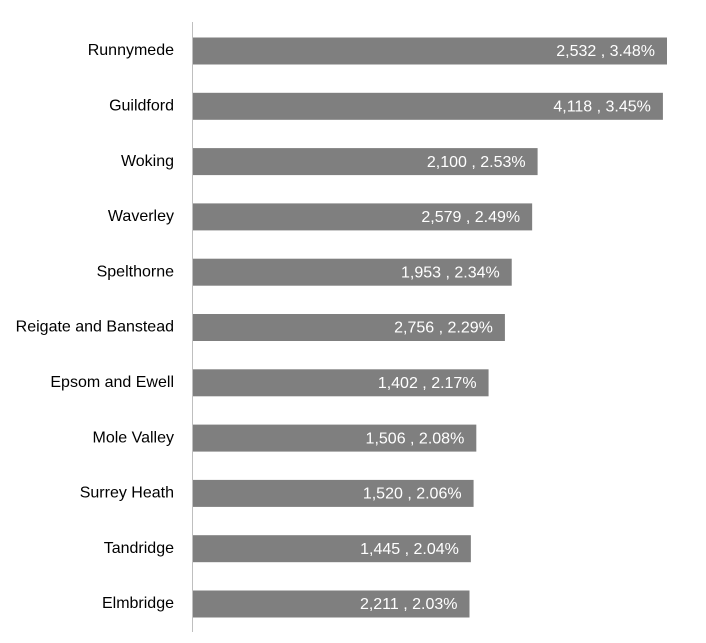 This screenshot has width=706, height=643. What do you see at coordinates (135, 271) in the screenshot?
I see `category-label: Spelthorne` at bounding box center [135, 271].